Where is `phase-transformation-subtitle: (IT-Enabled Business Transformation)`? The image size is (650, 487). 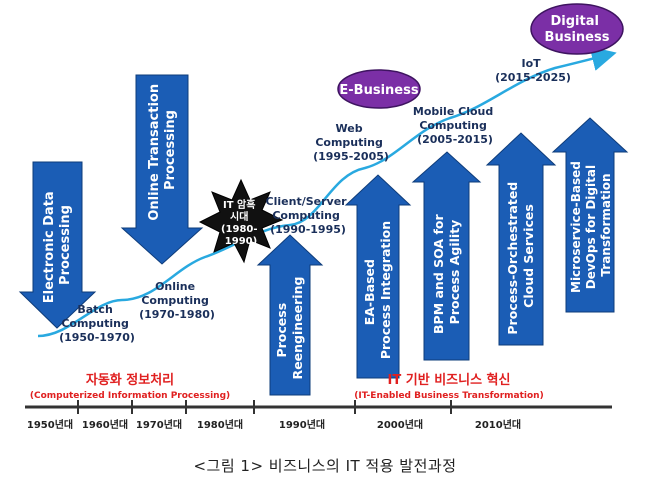 phase-transformation-subtitle: (IT-Enabled Business Transformation) is located at coordinates (448, 396).